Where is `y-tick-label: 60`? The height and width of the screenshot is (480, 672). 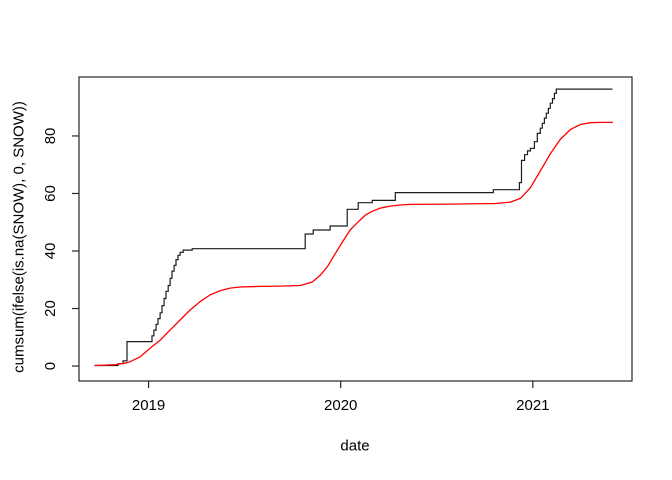 y-tick-label: 60 is located at coordinates (50, 193).